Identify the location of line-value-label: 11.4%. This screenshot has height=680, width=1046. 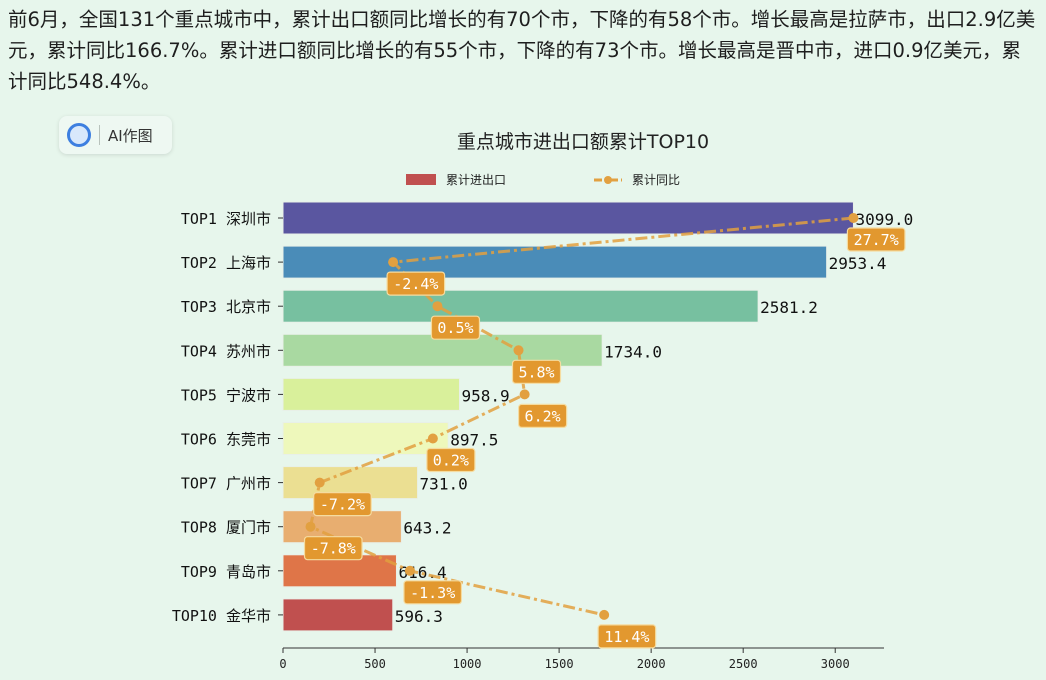
(626, 637).